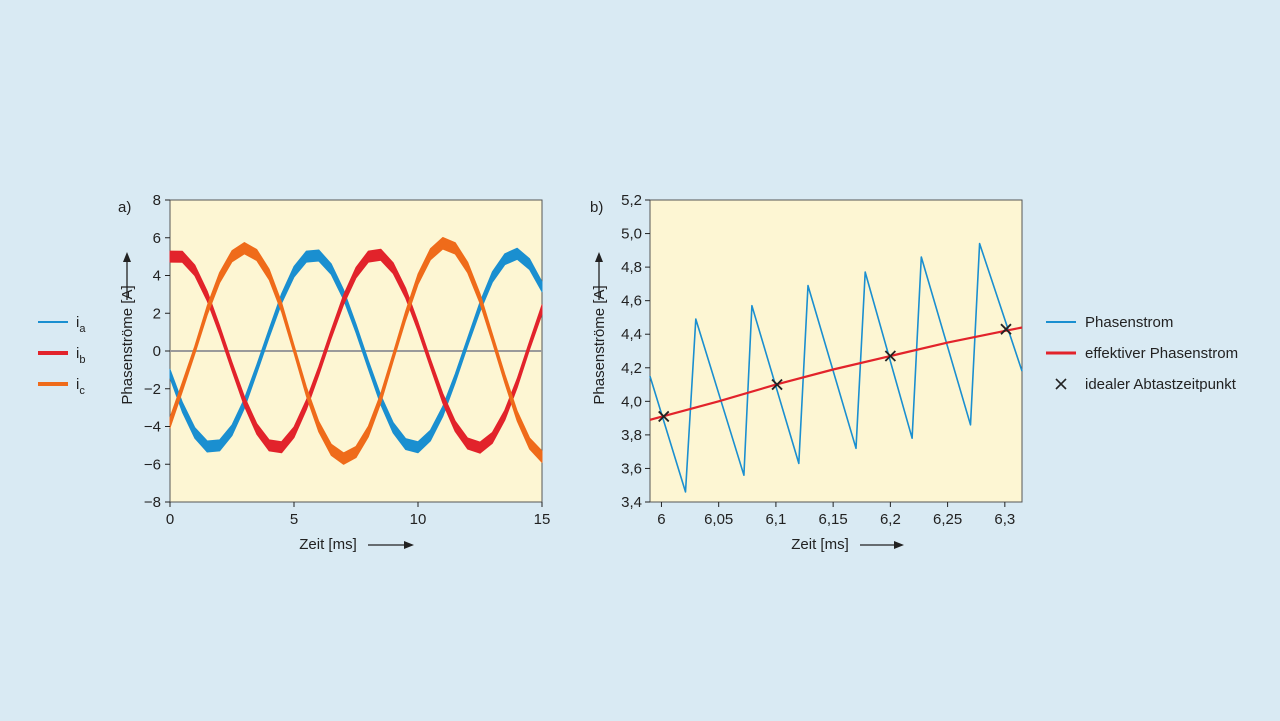 The image size is (1280, 721). Describe the element at coordinates (152, 502) in the screenshot. I see `y-tick-label: −8` at that location.